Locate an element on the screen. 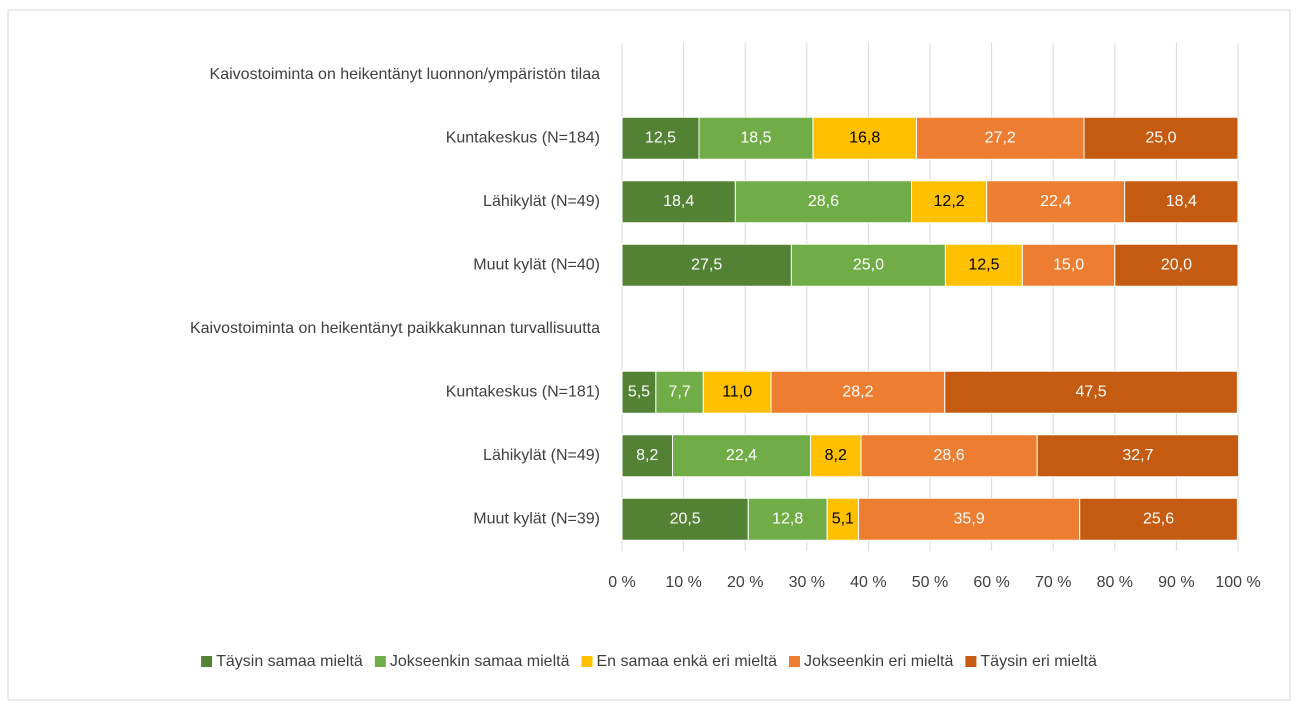 The image size is (1298, 711). data-label: 27,5 is located at coordinates (706, 264).